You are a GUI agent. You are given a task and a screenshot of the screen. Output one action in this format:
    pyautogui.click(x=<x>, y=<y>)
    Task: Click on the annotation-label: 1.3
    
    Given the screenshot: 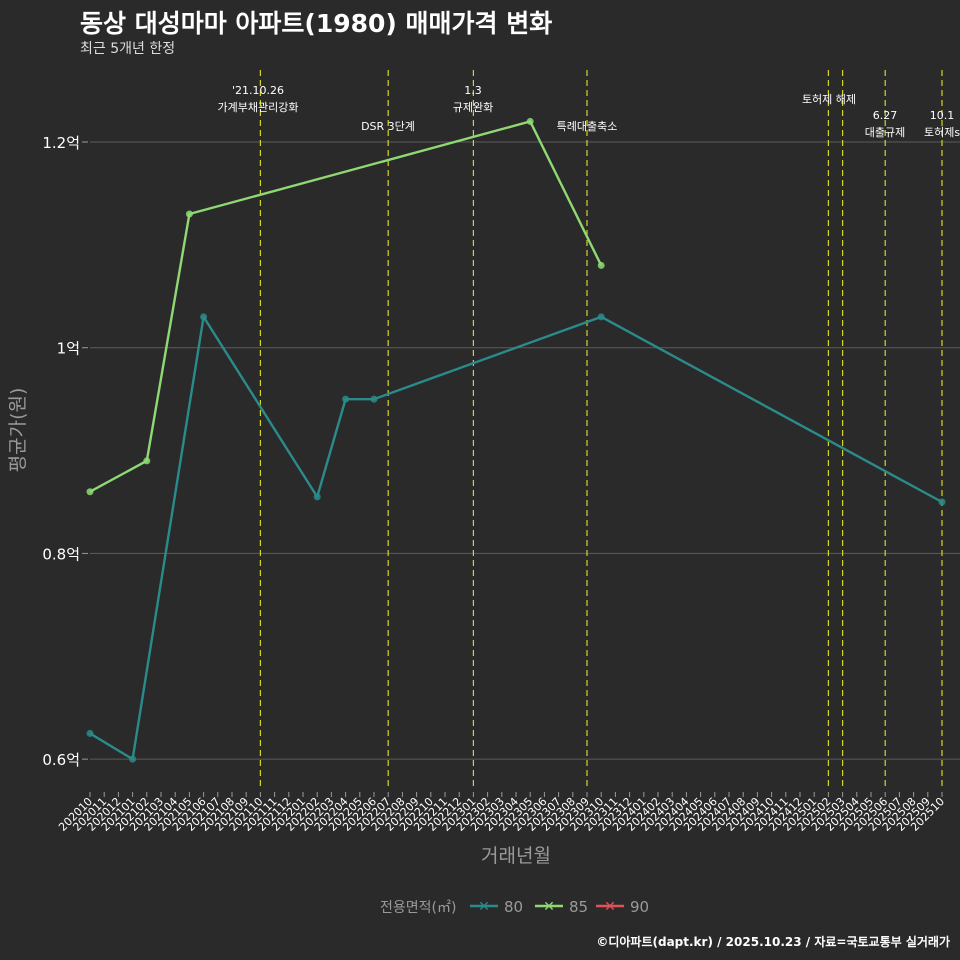 What is the action you would take?
    pyautogui.click(x=473, y=90)
    